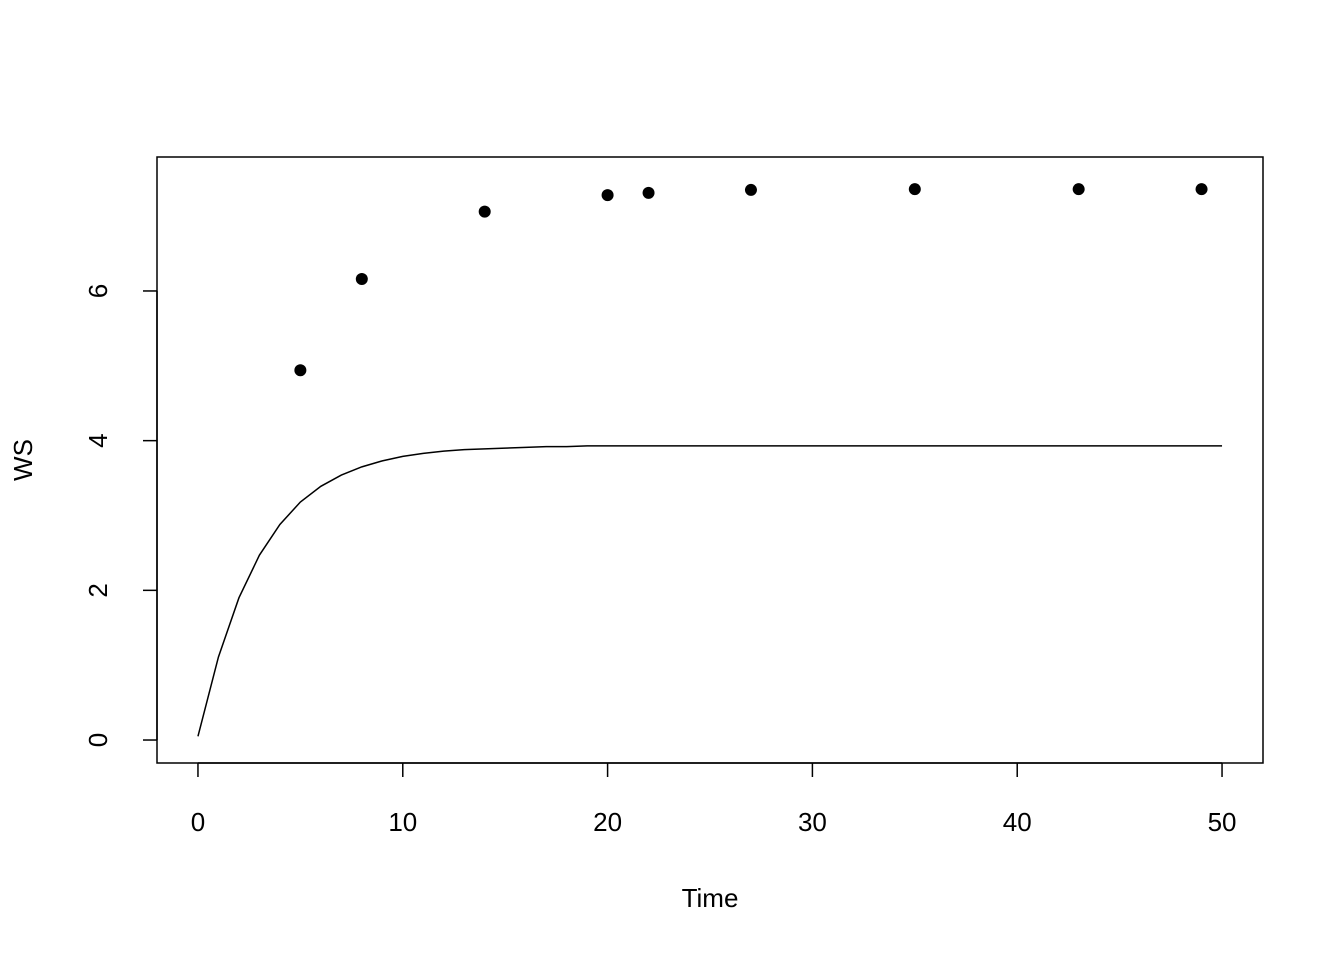 Image resolution: width=1344 pixels, height=960 pixels. Describe the element at coordinates (98, 440) in the screenshot. I see `y-tick-label: 4` at that location.